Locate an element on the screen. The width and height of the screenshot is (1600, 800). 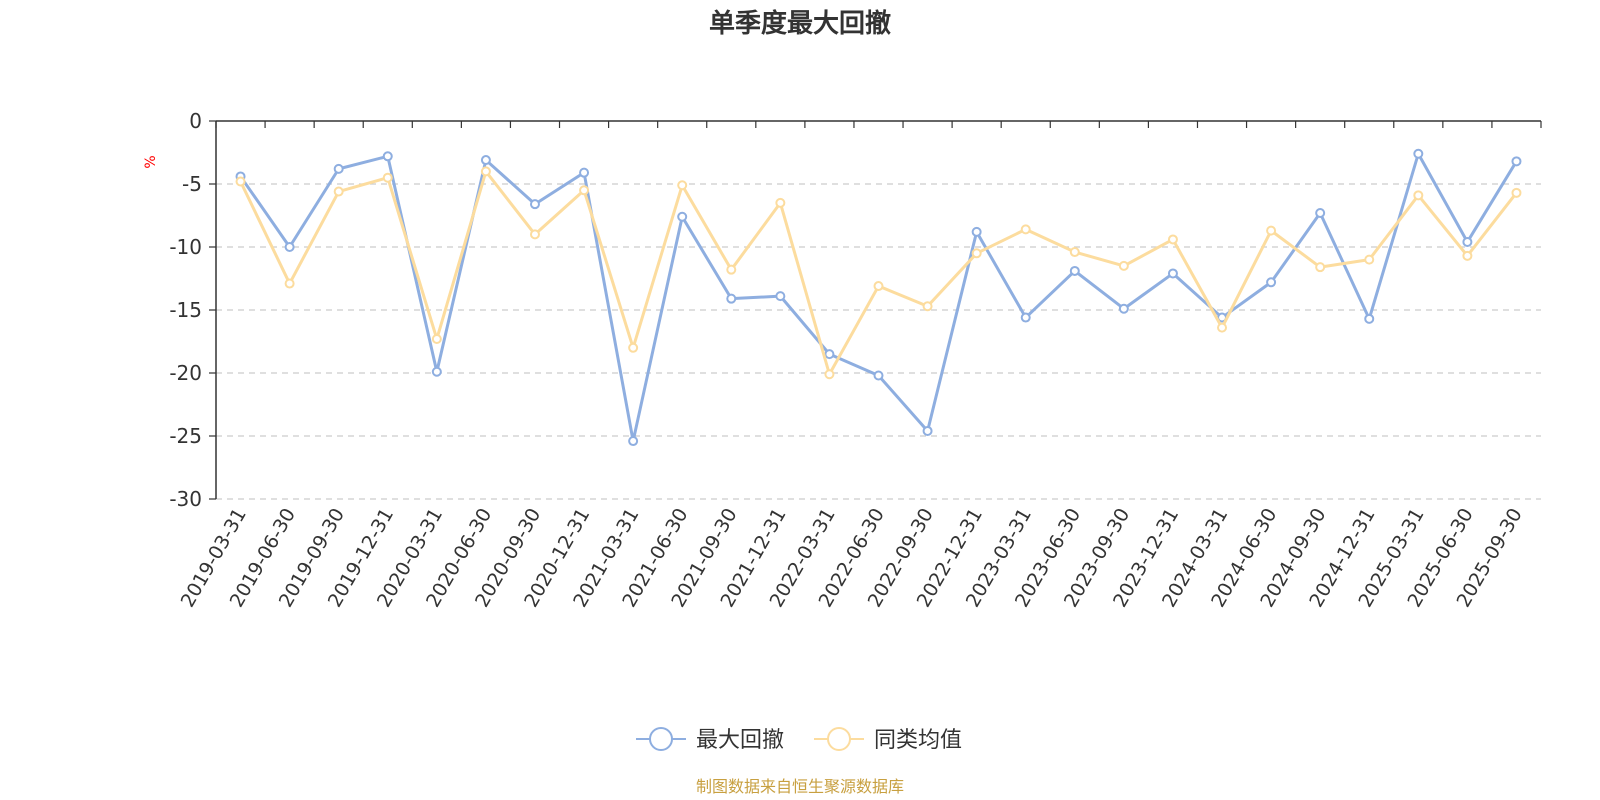
y-tick-label: -25 is located at coordinates (185, 436).